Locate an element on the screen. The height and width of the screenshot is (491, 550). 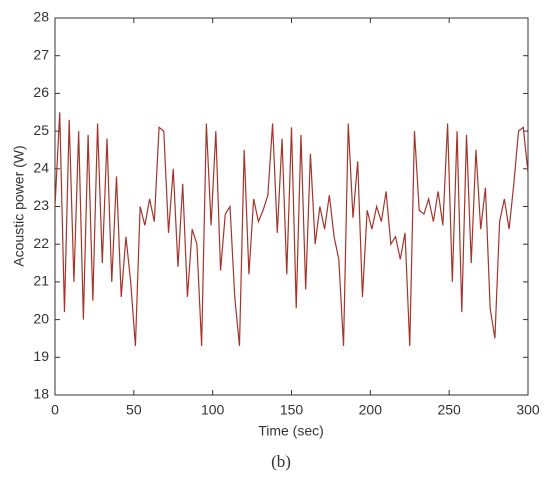
y-tick-label: 26 is located at coordinates (41, 92).